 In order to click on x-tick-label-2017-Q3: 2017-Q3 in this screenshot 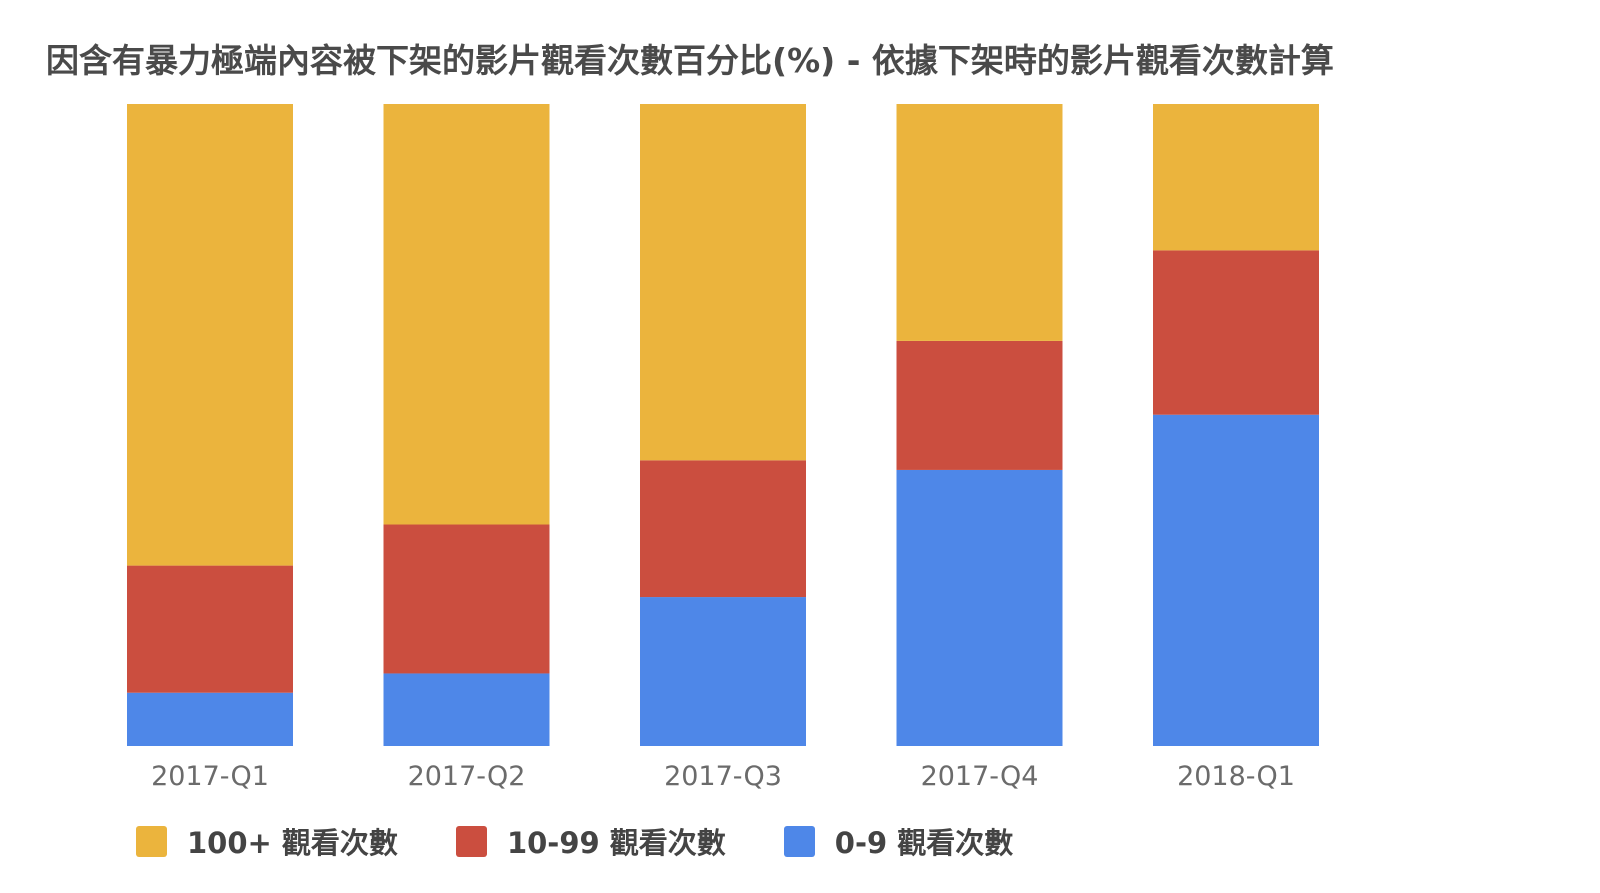, I will do `click(723, 776)`.